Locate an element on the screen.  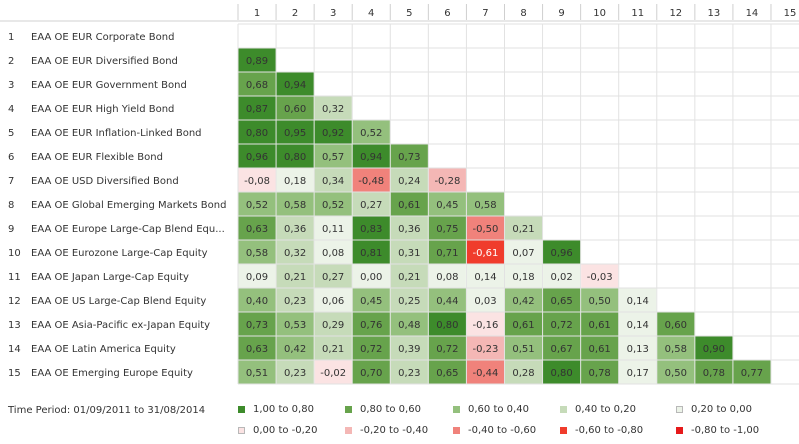
cell-value: 0,40 is located at coordinates (257, 301).